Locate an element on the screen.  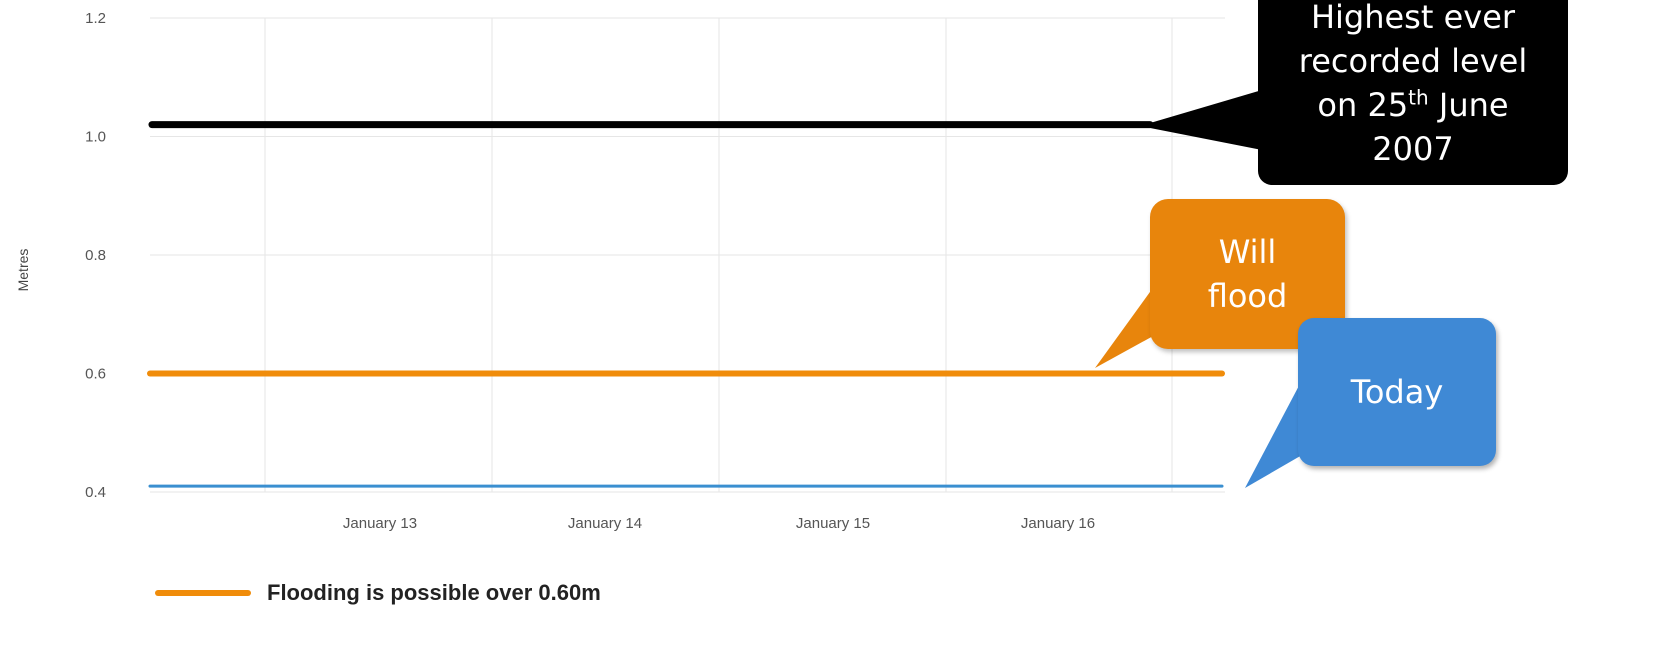
will-flood-callout: Will flood is located at coordinates (1247, 274).